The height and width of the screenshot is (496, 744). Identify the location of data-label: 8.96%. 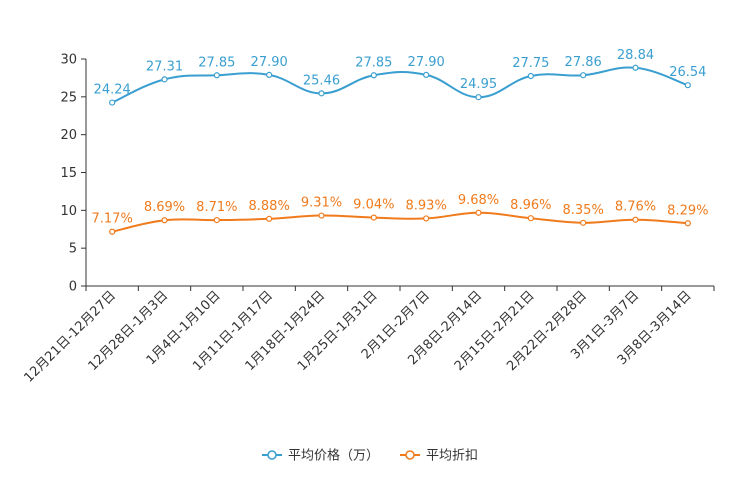
(530, 205).